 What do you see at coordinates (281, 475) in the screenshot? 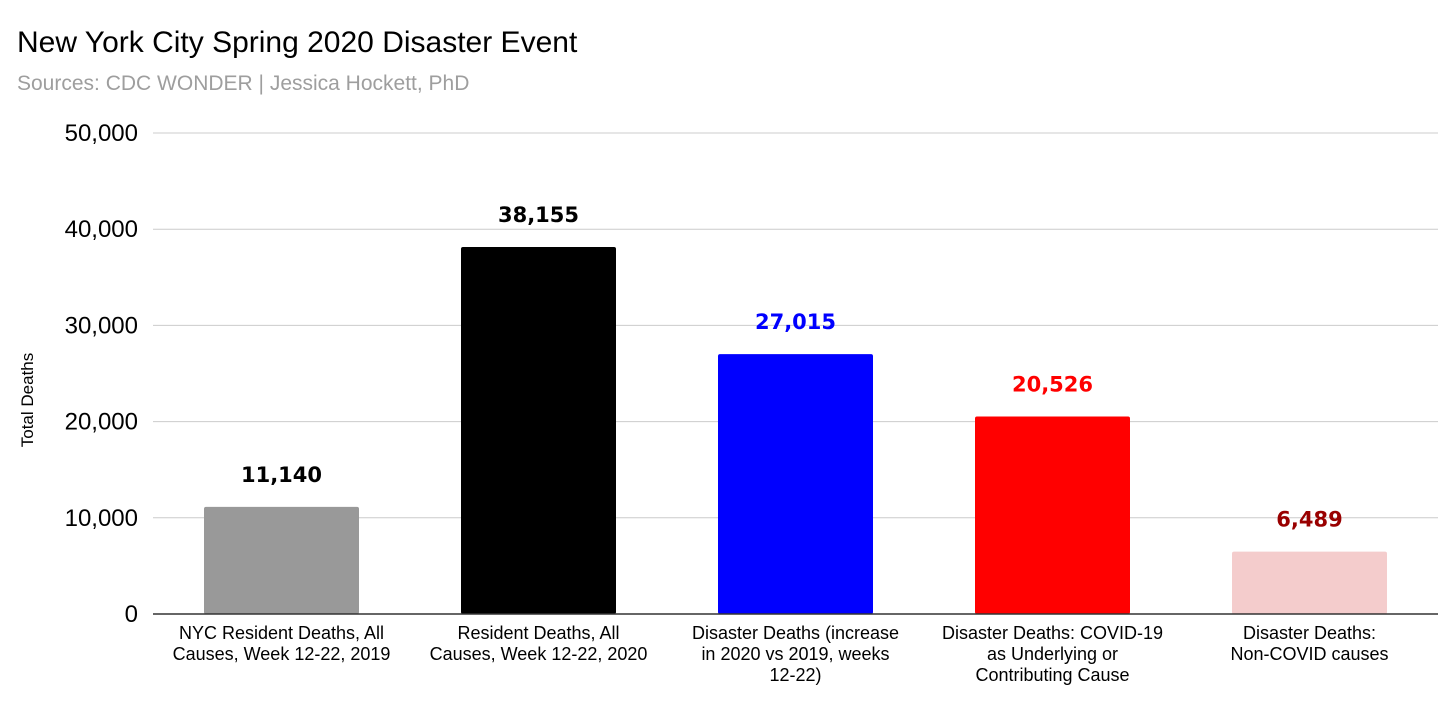
I see `data-label: 11,140` at bounding box center [281, 475].